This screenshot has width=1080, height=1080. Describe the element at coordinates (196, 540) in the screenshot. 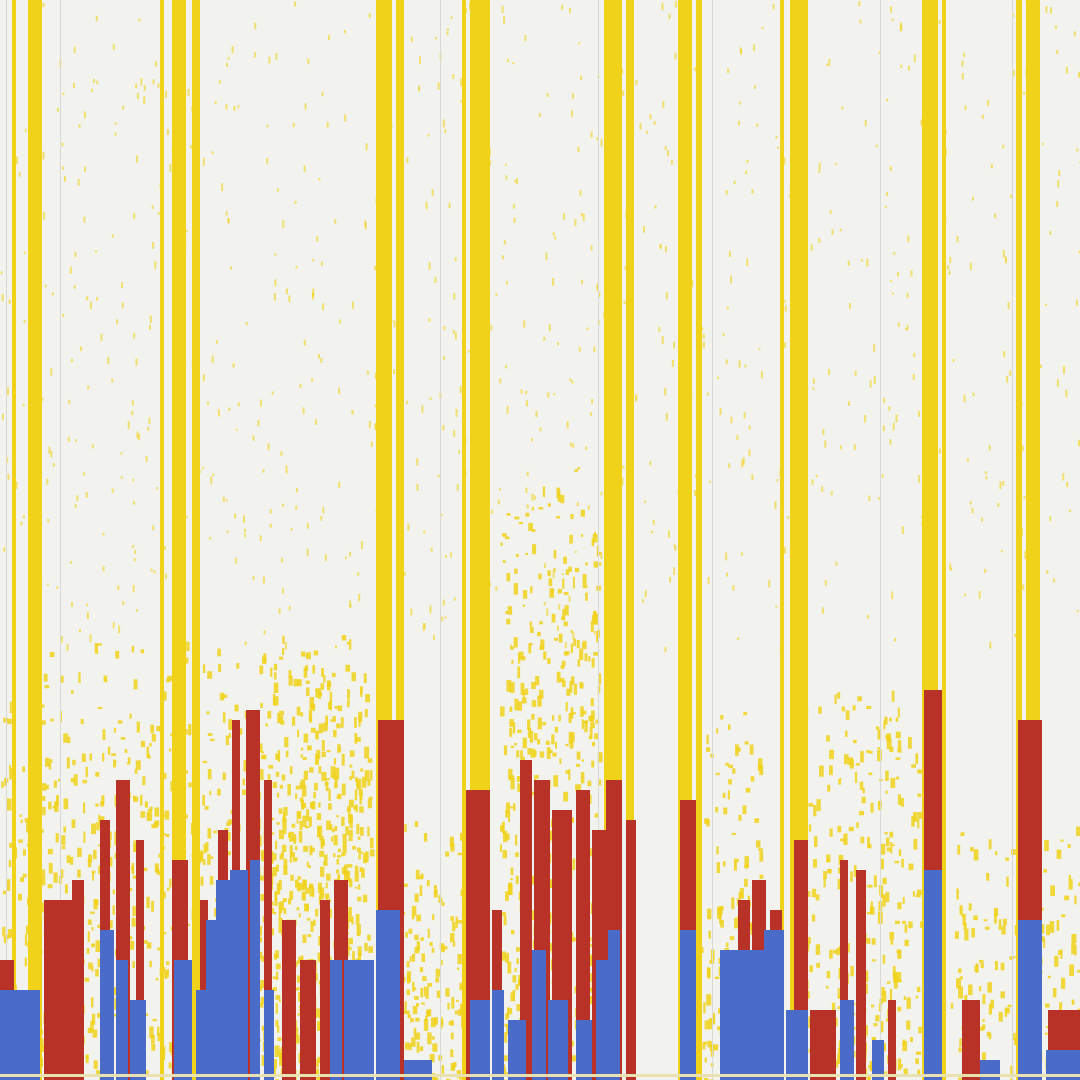

I see `yellow-stripe` at that location.